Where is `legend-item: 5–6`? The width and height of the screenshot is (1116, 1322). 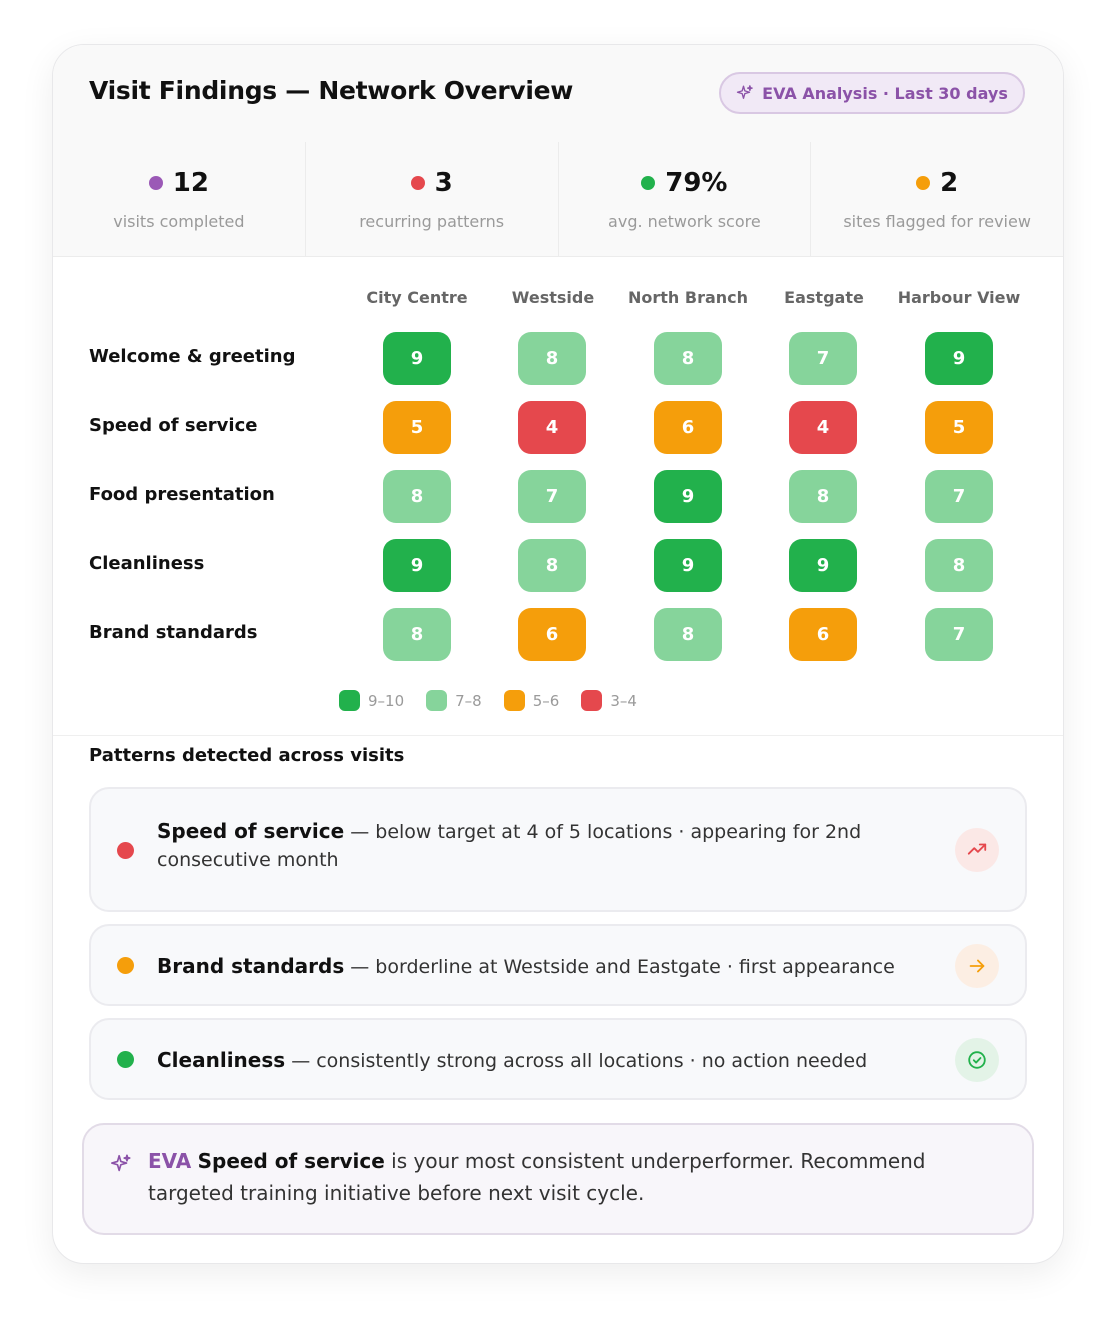 legend-item: 5–6 is located at coordinates (531, 700).